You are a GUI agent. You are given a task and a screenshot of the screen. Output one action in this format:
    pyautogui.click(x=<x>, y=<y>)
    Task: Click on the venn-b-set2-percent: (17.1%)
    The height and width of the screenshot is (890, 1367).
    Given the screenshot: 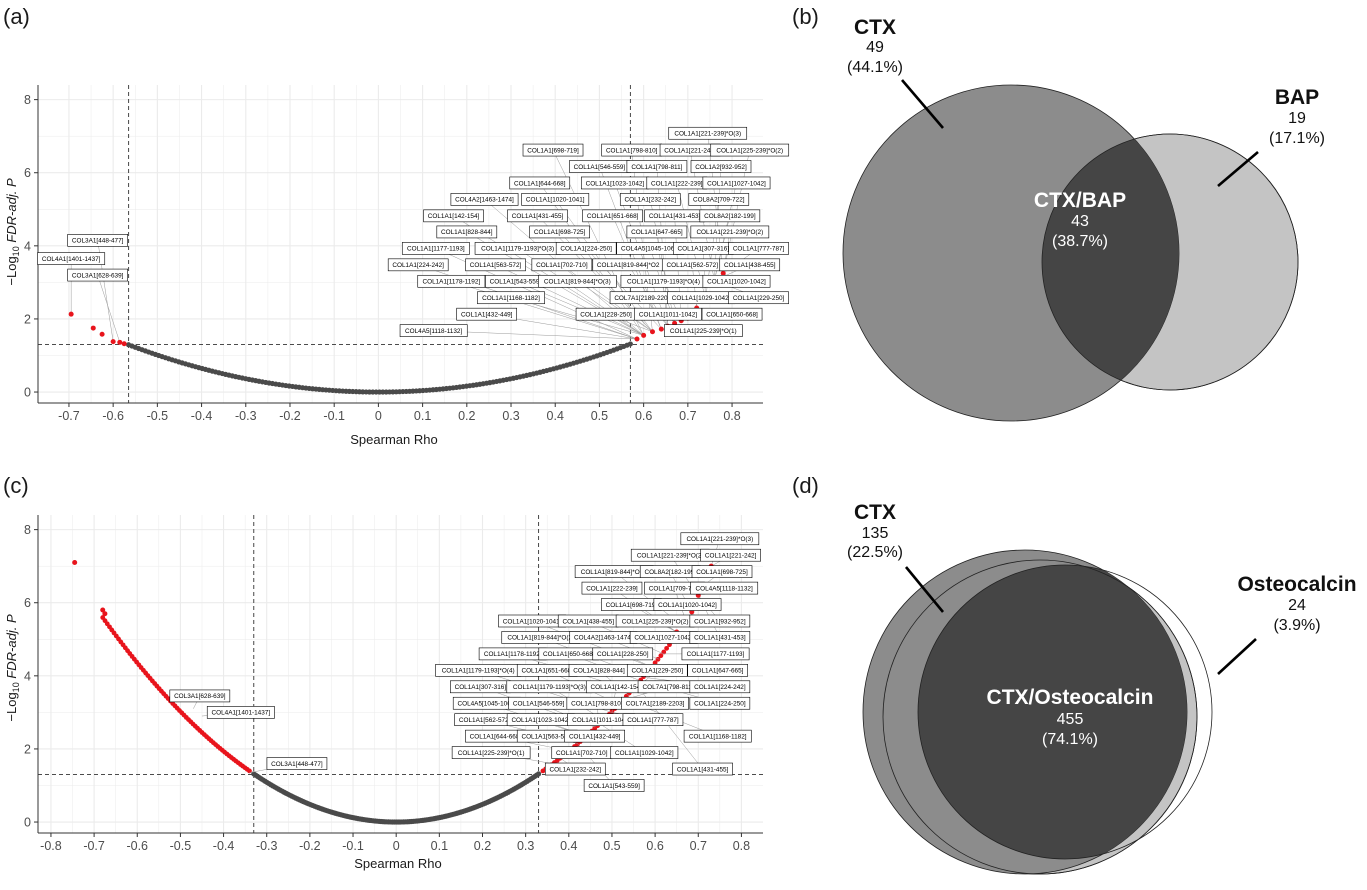 What is the action you would take?
    pyautogui.click(x=1297, y=138)
    